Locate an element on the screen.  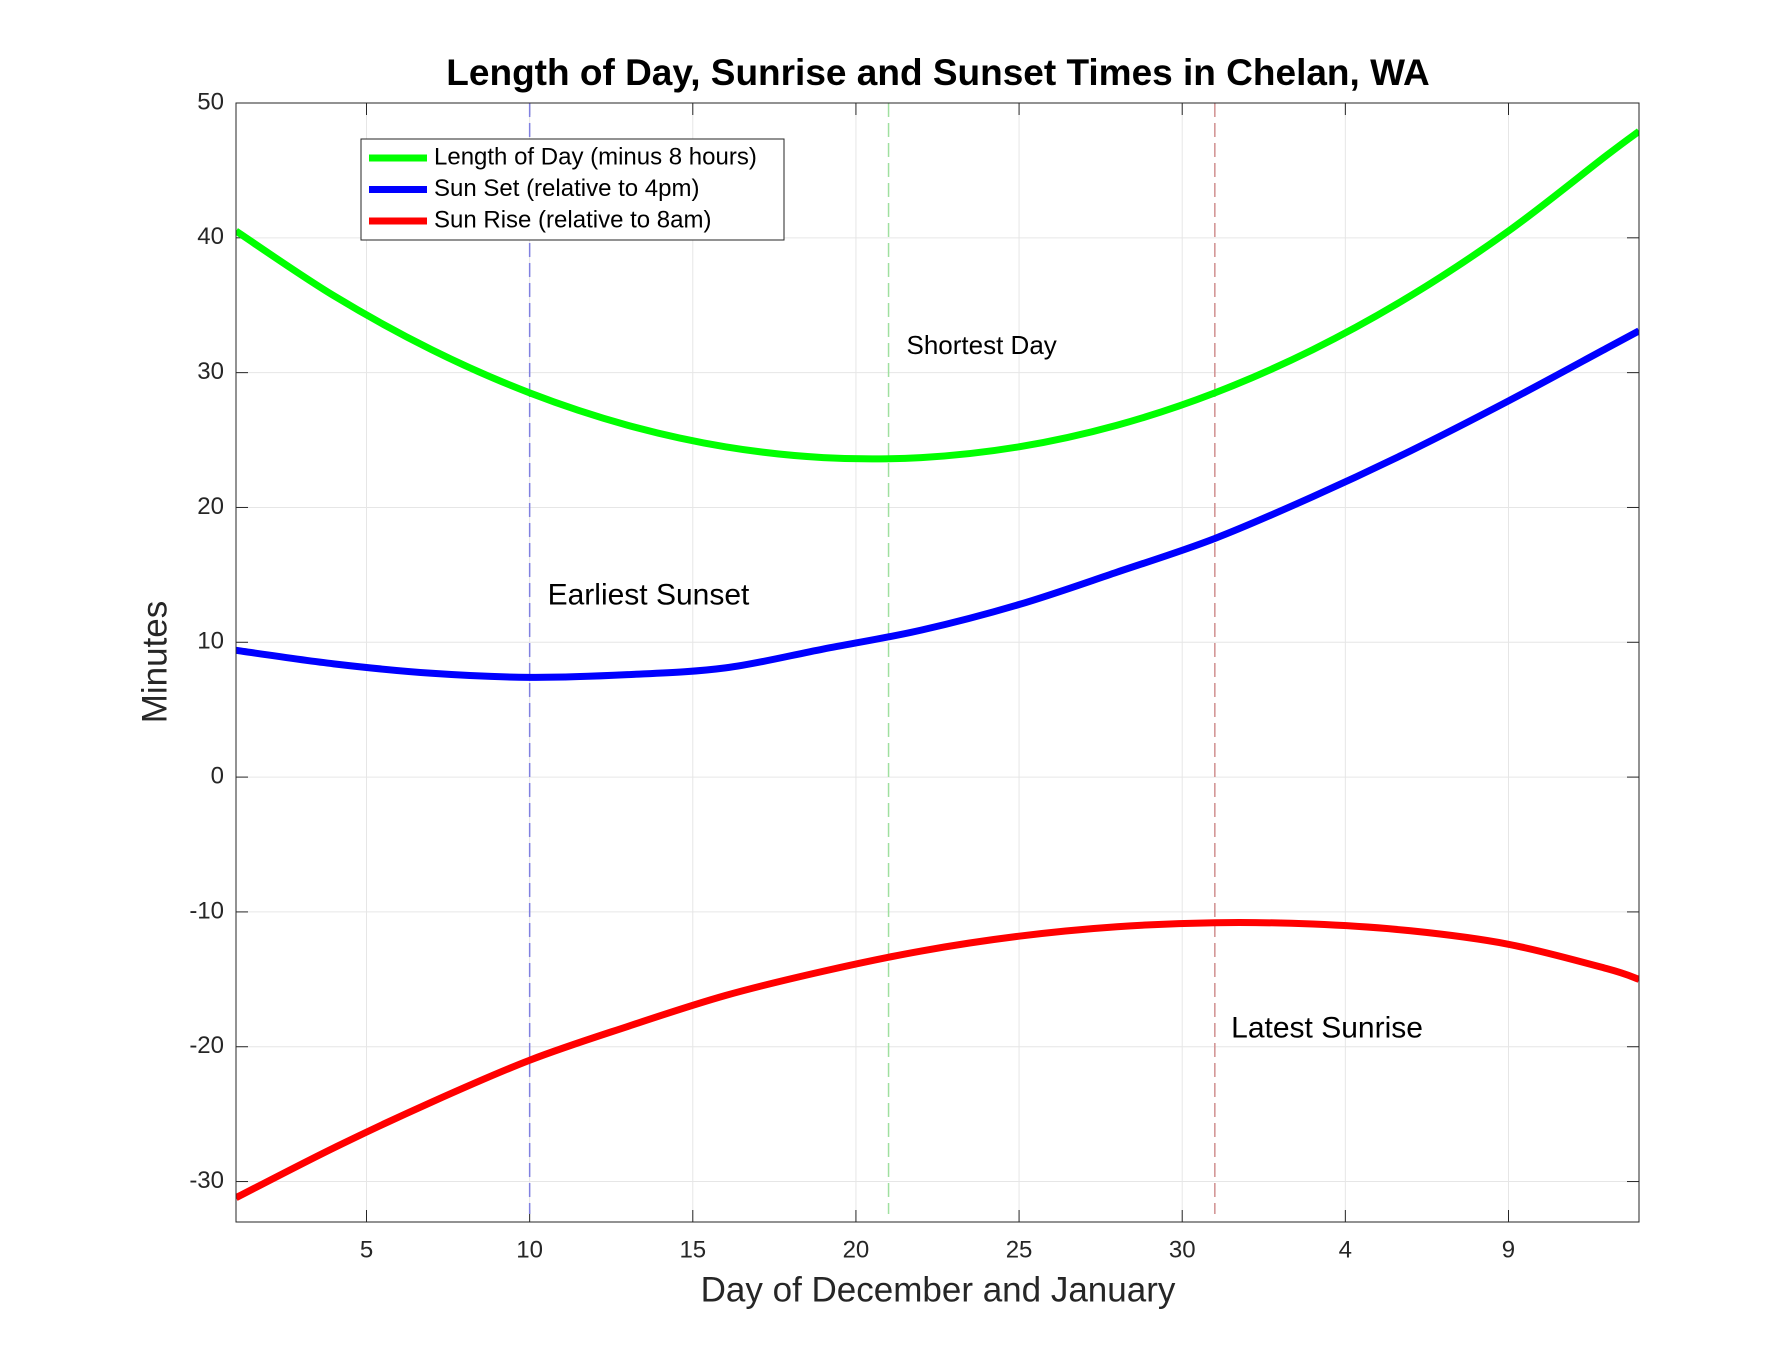
y-tick-label: -10 is located at coordinates (206, 910).